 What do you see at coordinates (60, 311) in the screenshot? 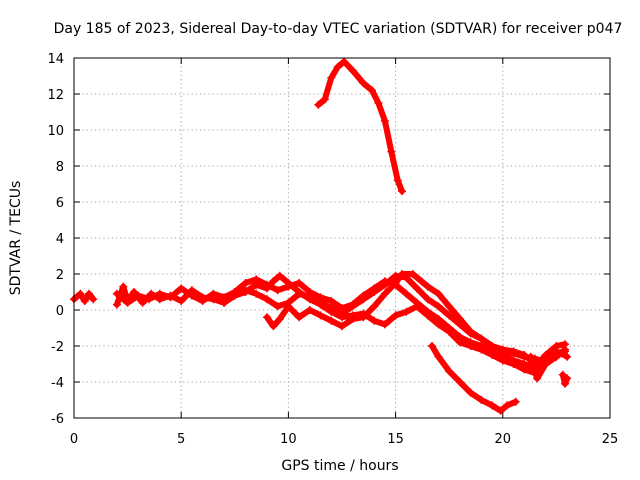
I see `y-tick-label: 0` at bounding box center [60, 311].